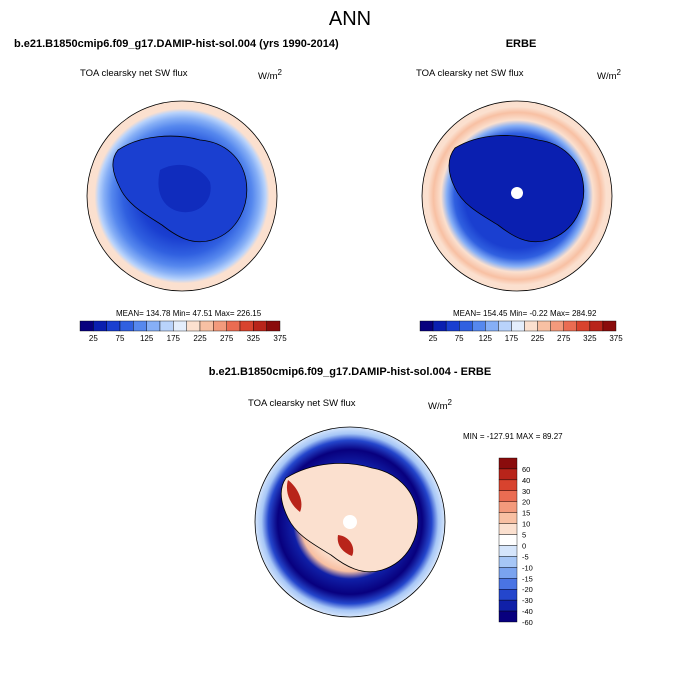  What do you see at coordinates (526, 480) in the screenshot?
I see `colorbar-panel3-tick-label: 40` at bounding box center [526, 480].